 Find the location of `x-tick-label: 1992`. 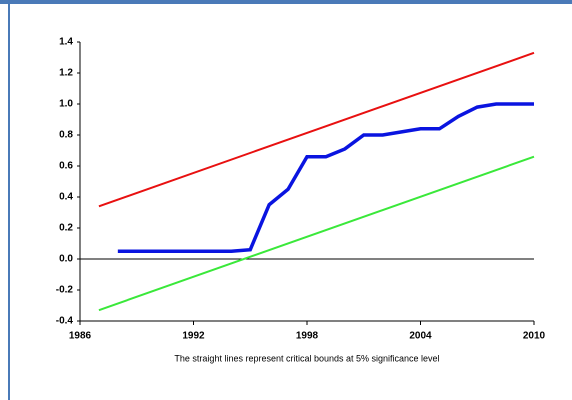

x-tick-label: 1992 is located at coordinates (193, 336).